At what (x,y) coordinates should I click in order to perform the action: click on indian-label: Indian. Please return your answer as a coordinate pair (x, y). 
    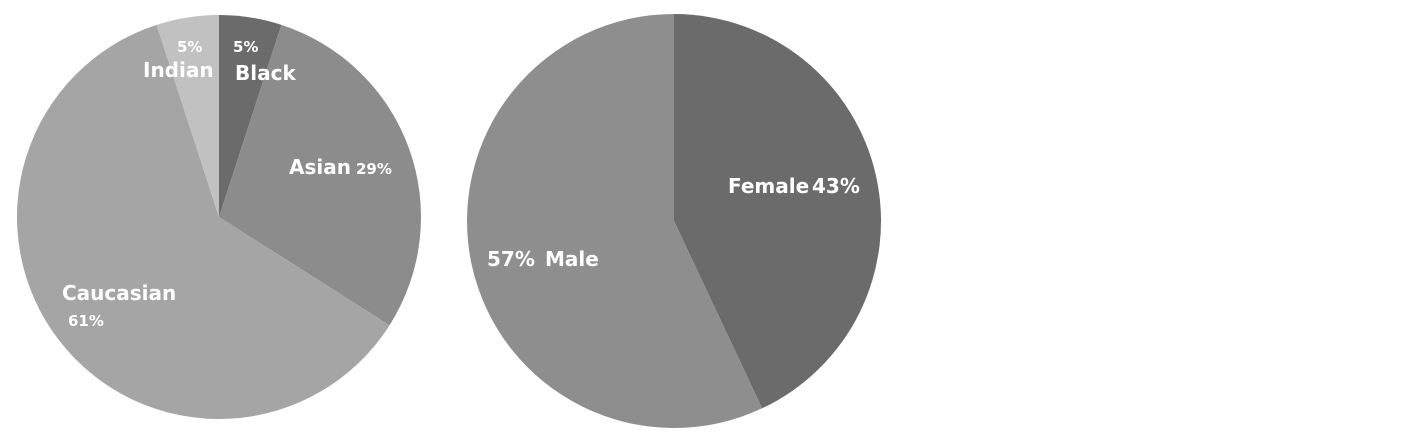
    Looking at the image, I should click on (178, 70).